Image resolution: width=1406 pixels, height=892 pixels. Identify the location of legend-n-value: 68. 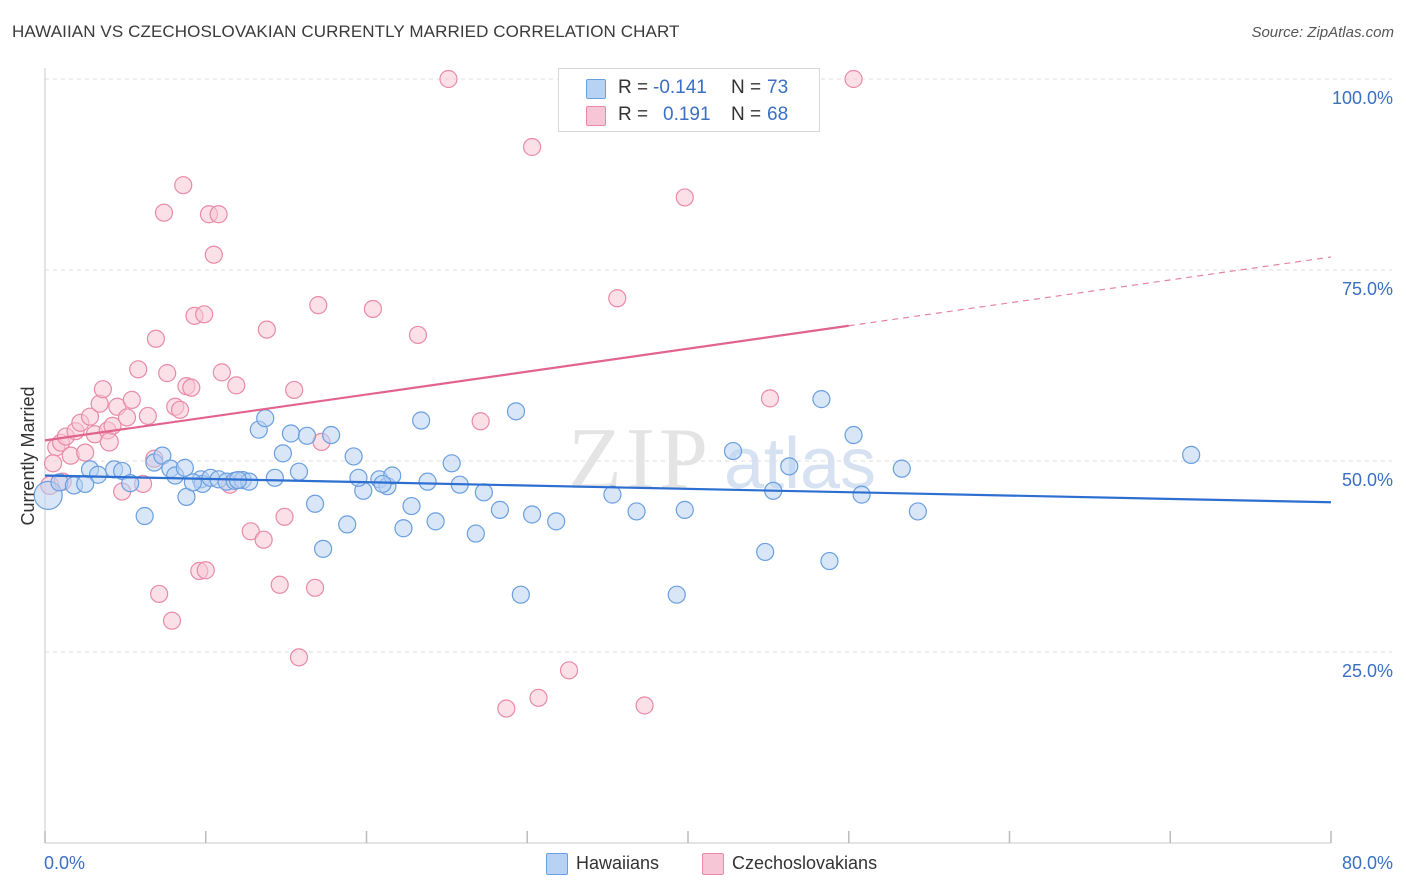
(778, 114).